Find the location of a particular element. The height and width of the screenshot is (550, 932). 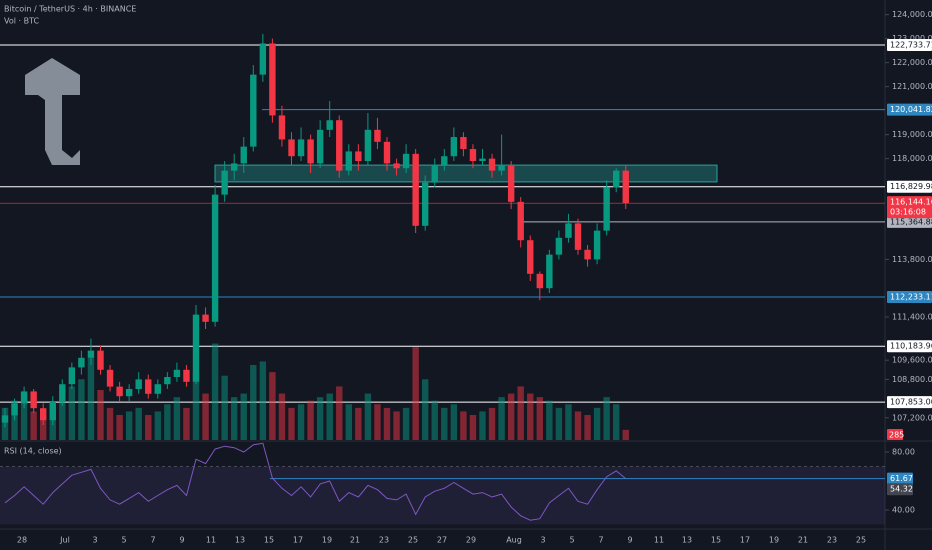

level-label: 120,041.82 is located at coordinates (911, 109).